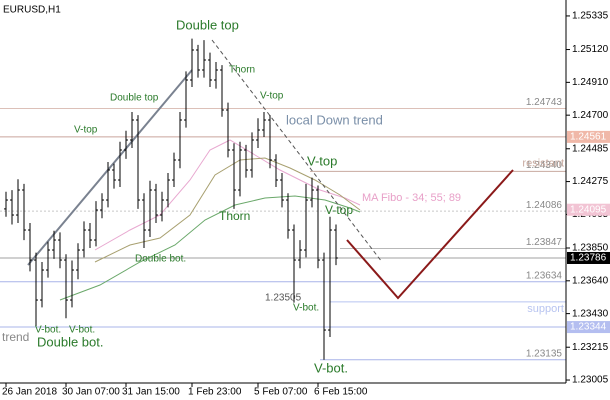  What do you see at coordinates (15, 337) in the screenshot?
I see `annotation: trend` at bounding box center [15, 337].